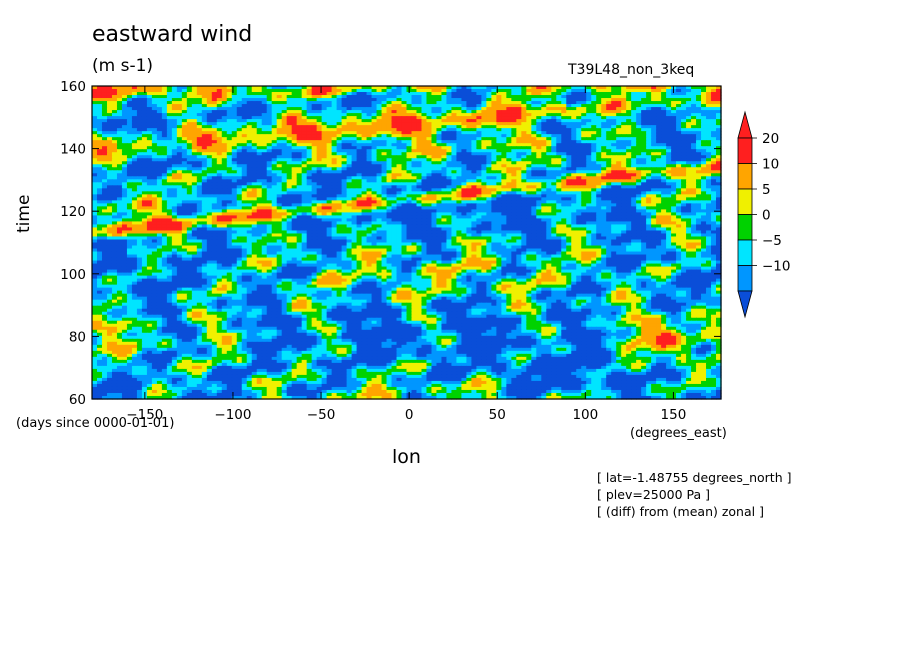  I want to click on colorbar-label: 5, so click(766, 190).